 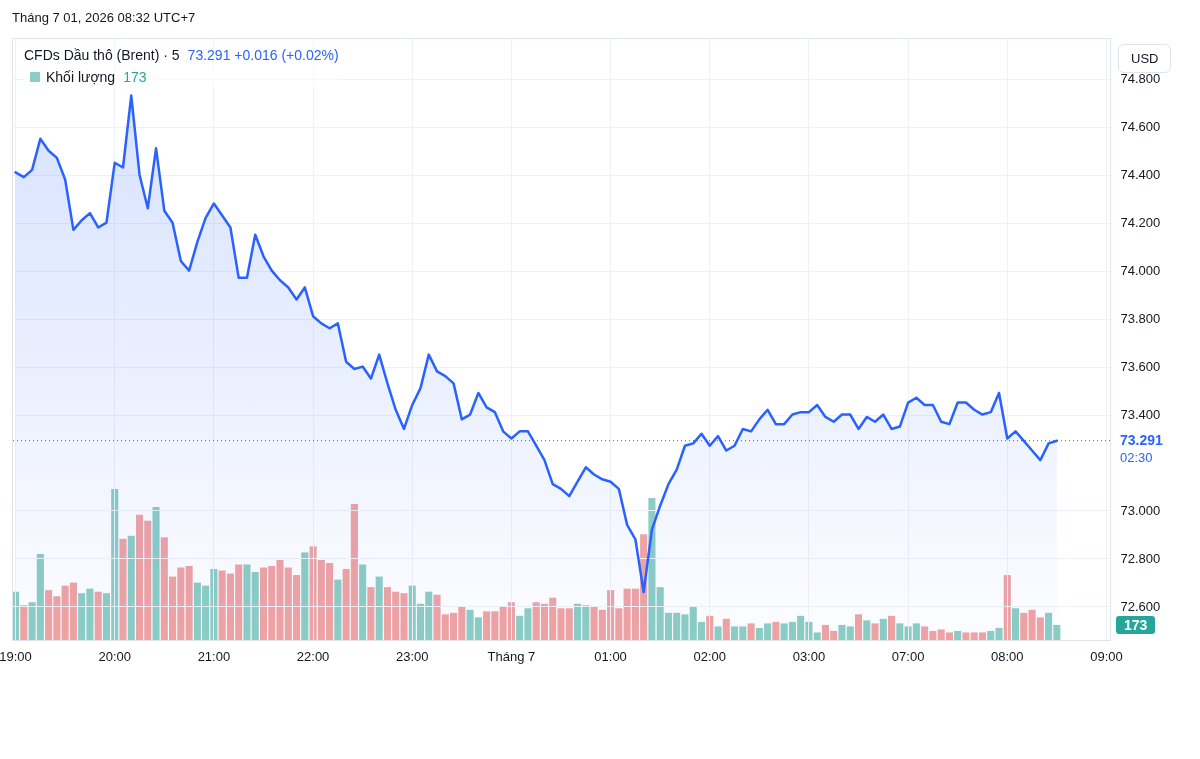 What do you see at coordinates (412, 656) in the screenshot?
I see `x-tick-label: 23:00` at bounding box center [412, 656].